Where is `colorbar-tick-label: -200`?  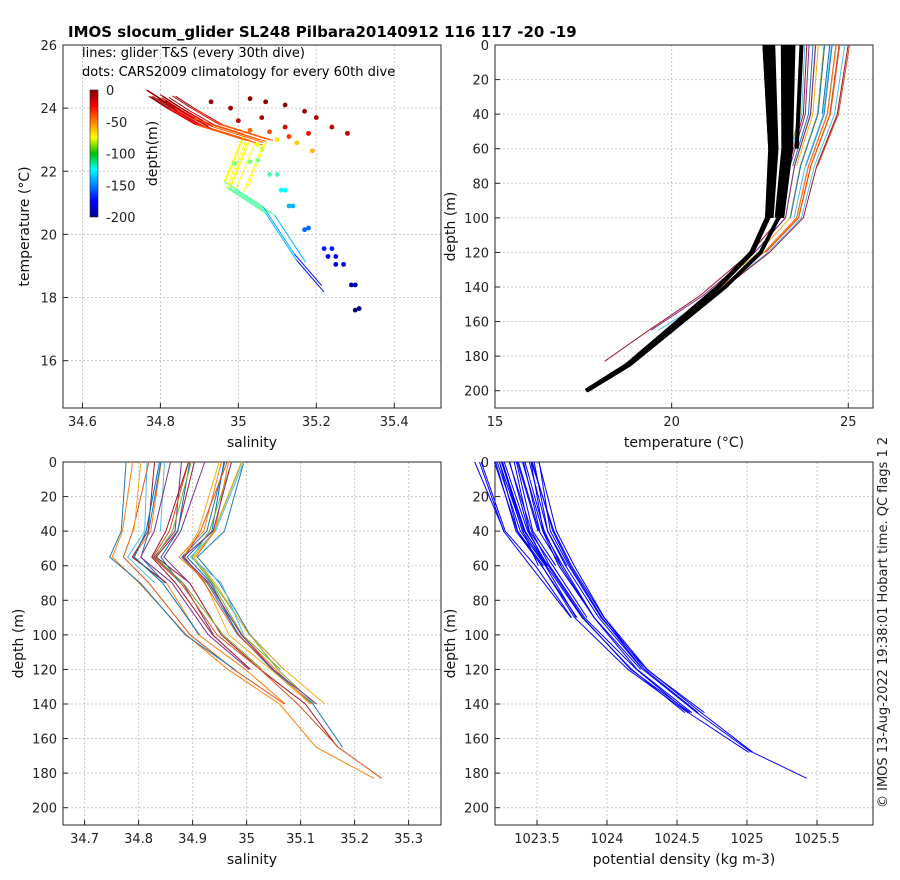
colorbar-tick-label: -200 is located at coordinates (121, 218).